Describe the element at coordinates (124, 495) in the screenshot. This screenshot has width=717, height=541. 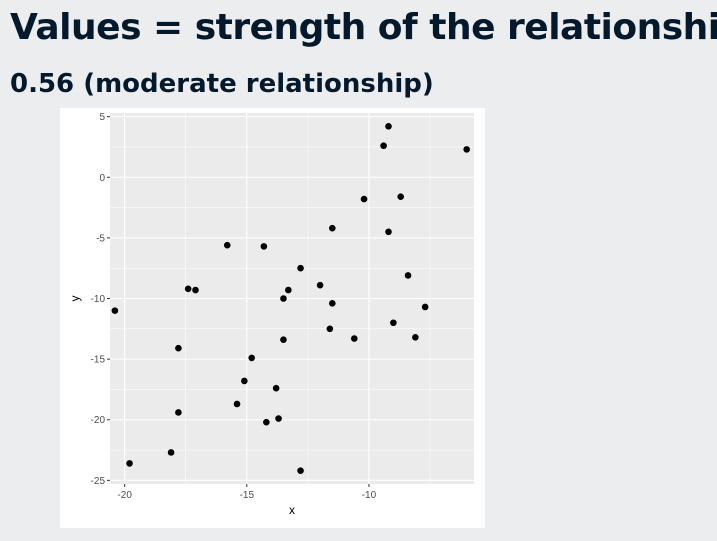
I see `x-tick-label: -20` at that location.